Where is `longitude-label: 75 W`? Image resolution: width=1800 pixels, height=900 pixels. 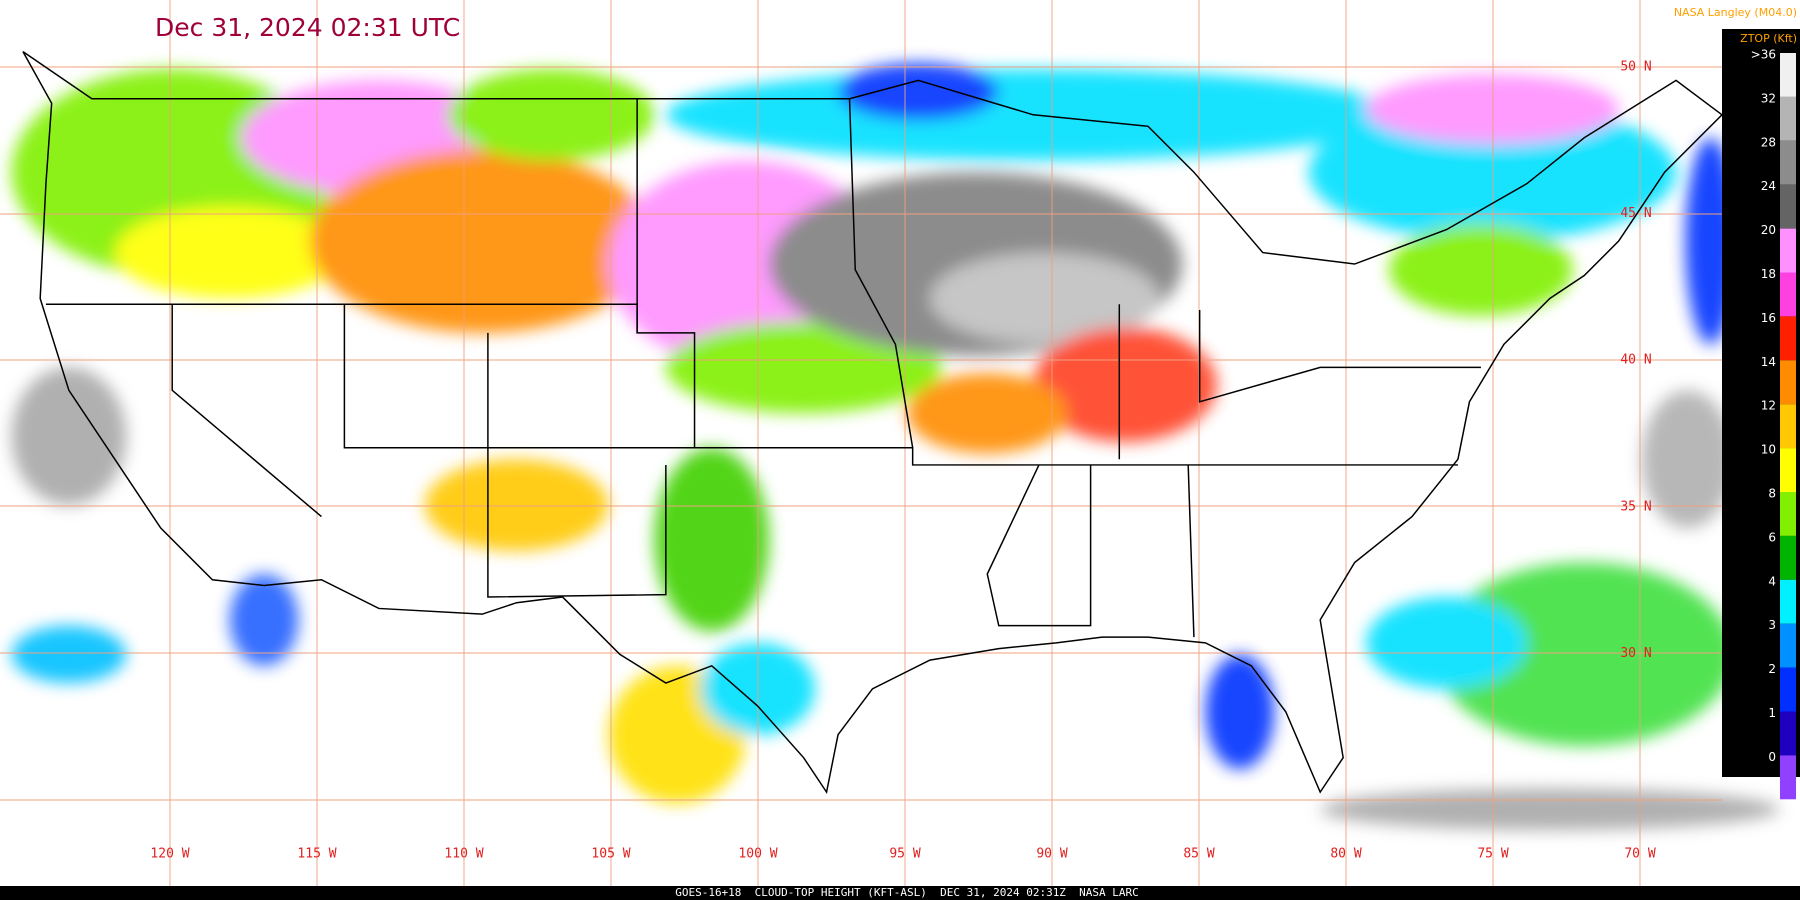
longitude-label: 75 W is located at coordinates (1492, 854).